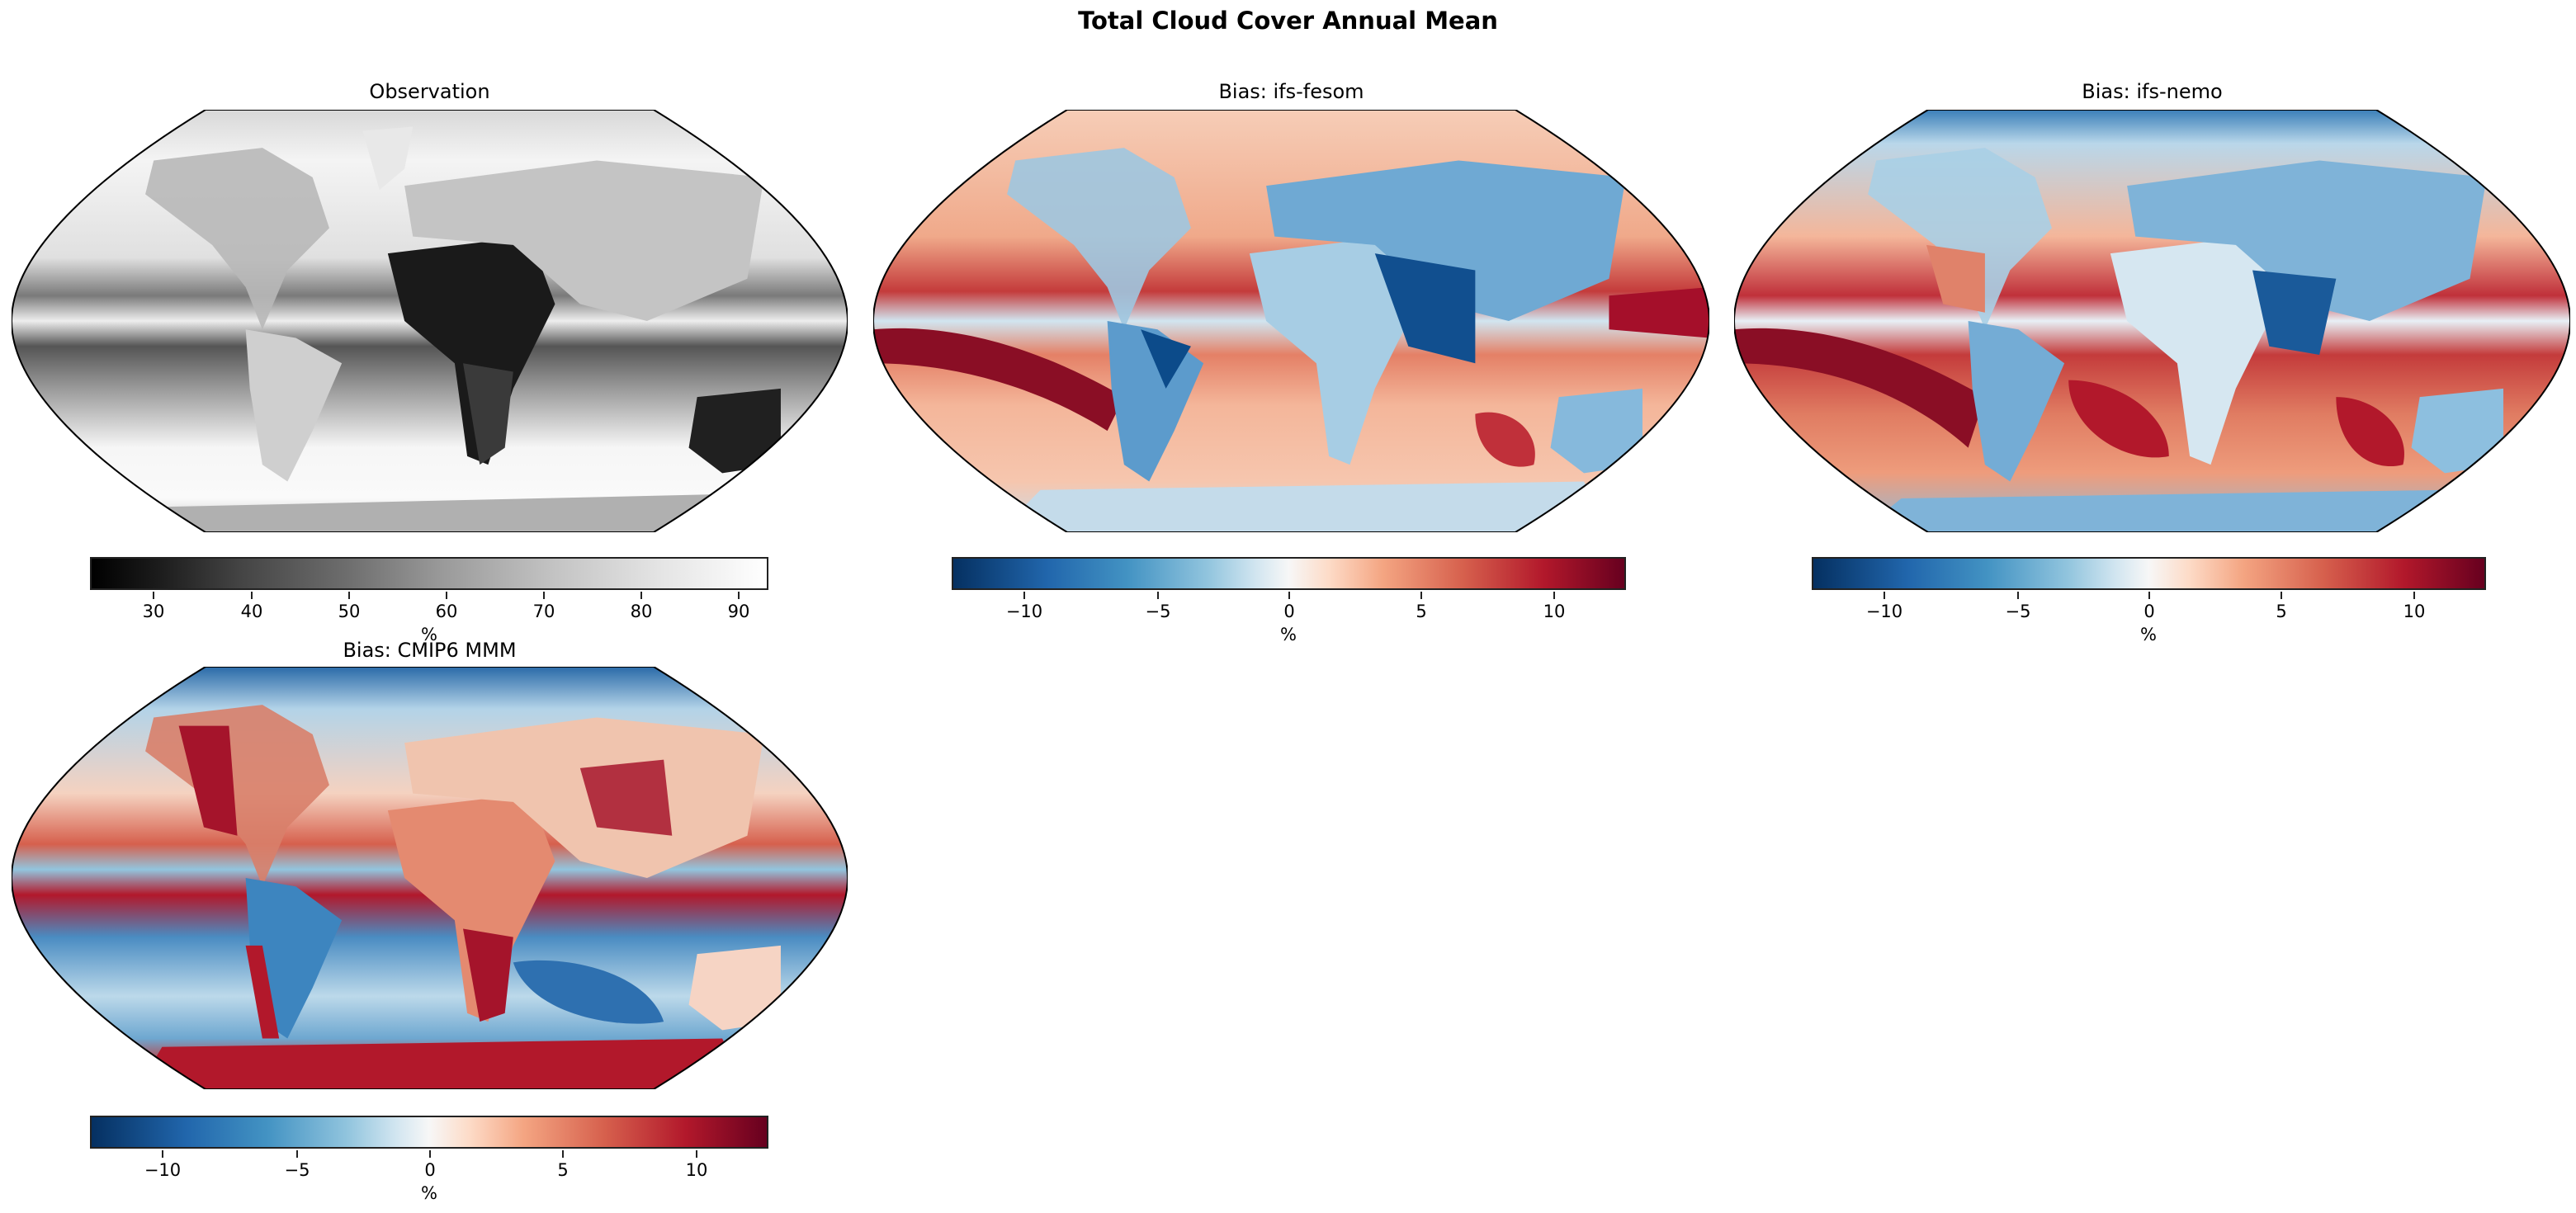  What do you see at coordinates (429, 634) in the screenshot?
I see `colorbar-label-observation: %` at bounding box center [429, 634].